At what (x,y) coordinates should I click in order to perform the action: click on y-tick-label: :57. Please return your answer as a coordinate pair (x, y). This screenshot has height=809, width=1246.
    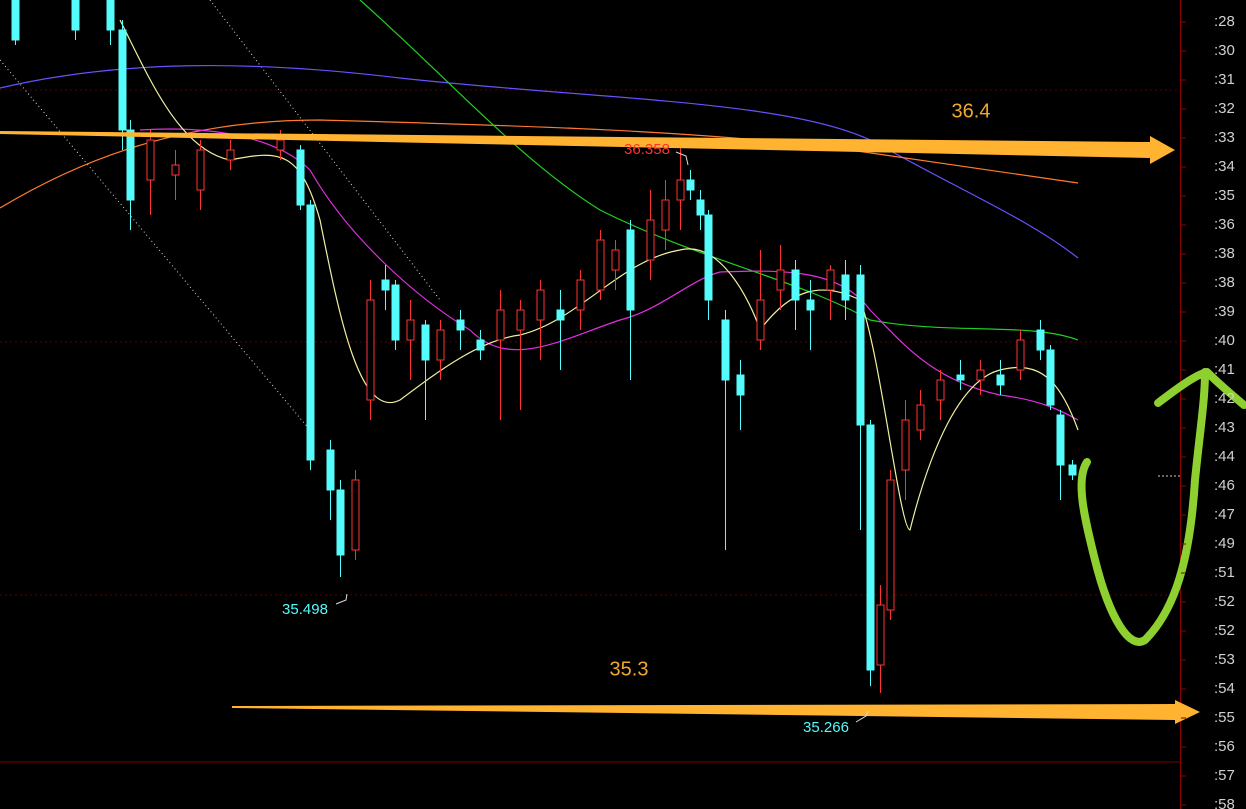
    Looking at the image, I should click on (1224, 775).